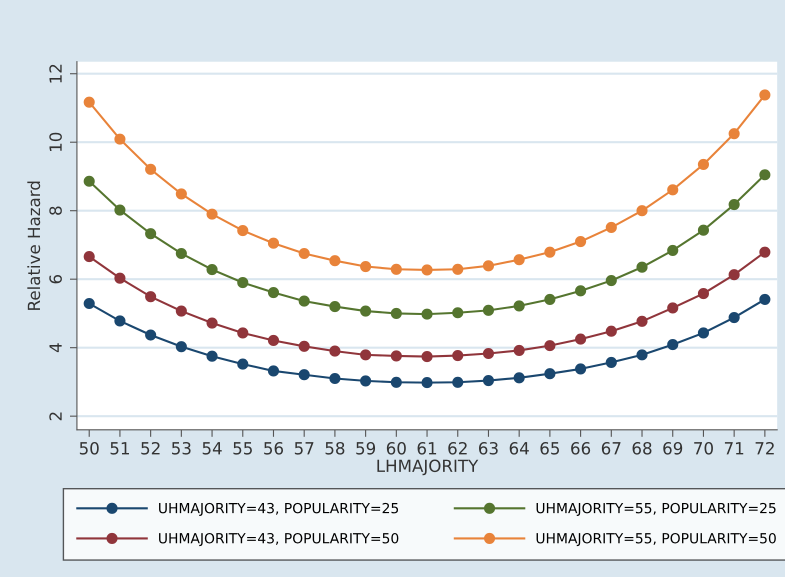  Describe the element at coordinates (366, 448) in the screenshot. I see `x-tick-label: 59` at that location.